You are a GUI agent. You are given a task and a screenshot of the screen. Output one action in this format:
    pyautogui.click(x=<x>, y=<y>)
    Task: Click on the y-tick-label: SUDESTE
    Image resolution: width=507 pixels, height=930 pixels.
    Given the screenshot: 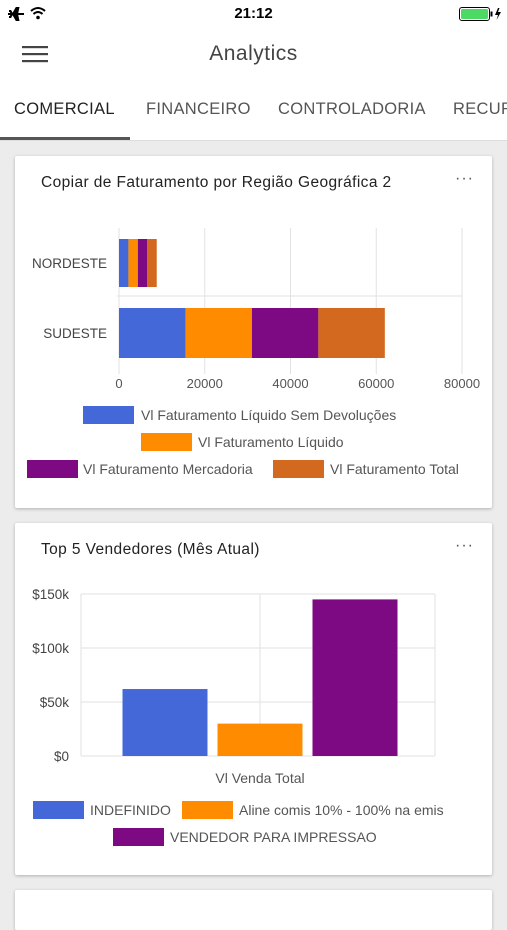 What is the action you would take?
    pyautogui.click(x=75, y=333)
    